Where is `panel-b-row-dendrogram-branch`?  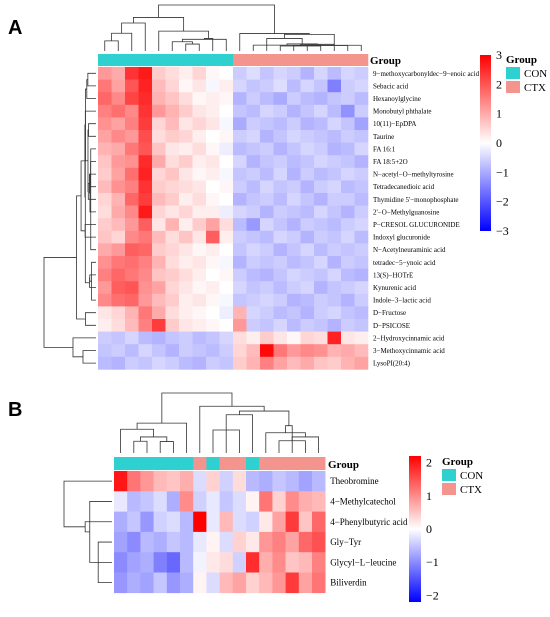 panel-b-row-dendrogram-branch is located at coordinates (100, 532).